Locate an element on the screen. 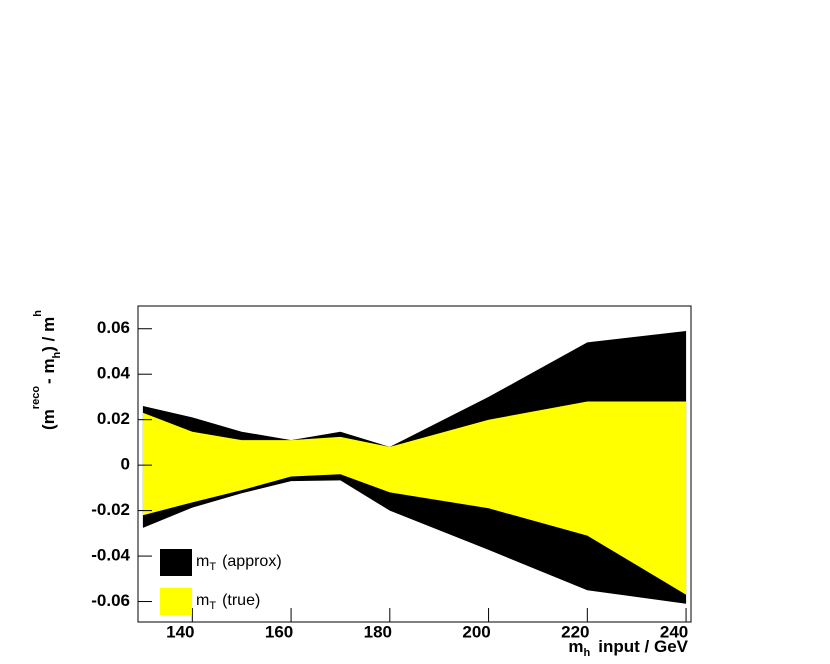 Image resolution: width=830 pixels, height=664 pixels. x-title-sub: h is located at coordinates (587, 653).